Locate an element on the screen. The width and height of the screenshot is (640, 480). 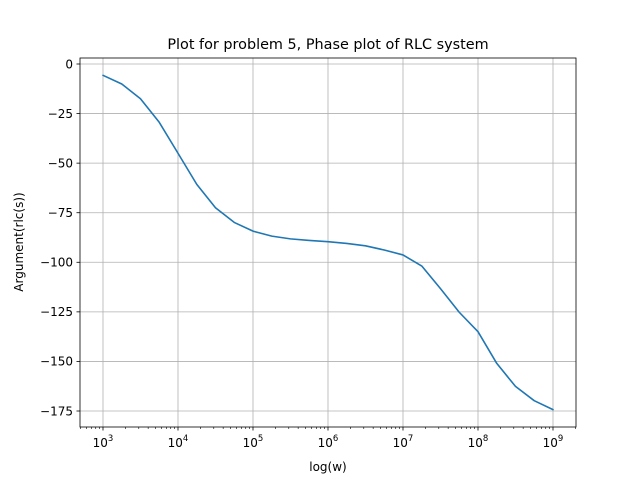
y-tick-label: −100 is located at coordinates (56, 263).